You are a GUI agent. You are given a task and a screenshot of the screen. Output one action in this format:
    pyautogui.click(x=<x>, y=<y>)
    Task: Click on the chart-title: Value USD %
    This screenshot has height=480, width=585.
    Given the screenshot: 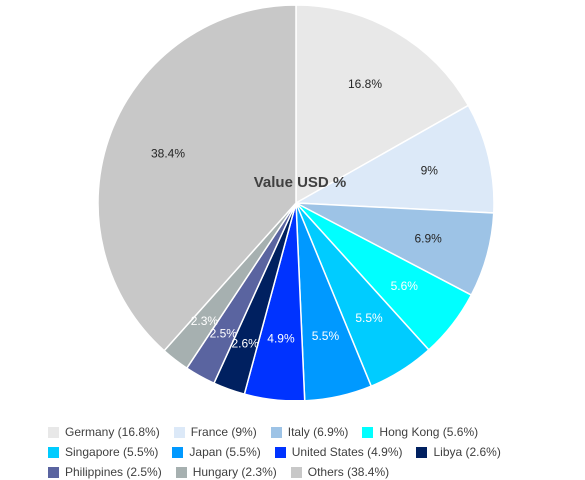 What is the action you would take?
    pyautogui.click(x=300, y=182)
    